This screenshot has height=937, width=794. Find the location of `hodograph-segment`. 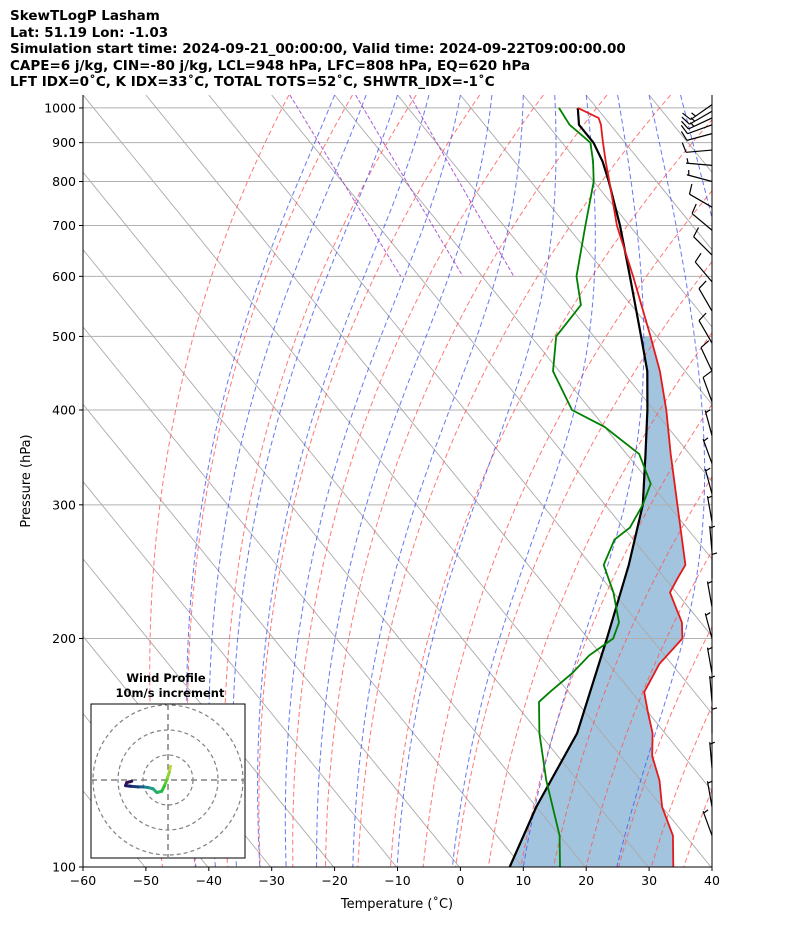

hodograph-segment is located at coordinates (129, 781).